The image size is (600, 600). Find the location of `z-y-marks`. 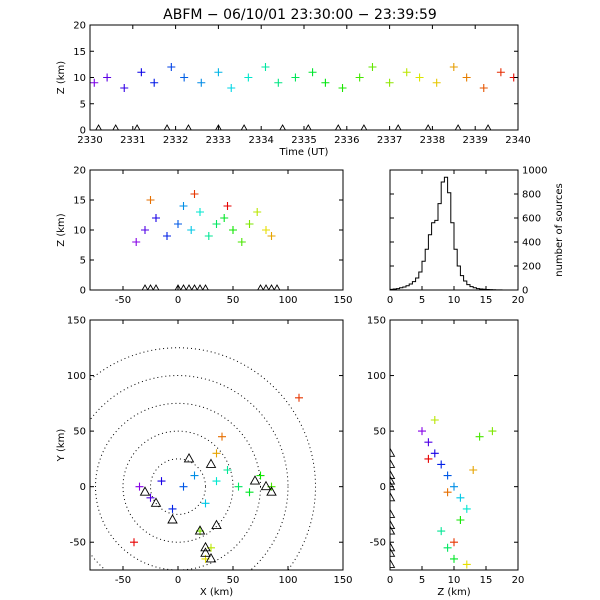

z-y-marks is located at coordinates (443, 492).